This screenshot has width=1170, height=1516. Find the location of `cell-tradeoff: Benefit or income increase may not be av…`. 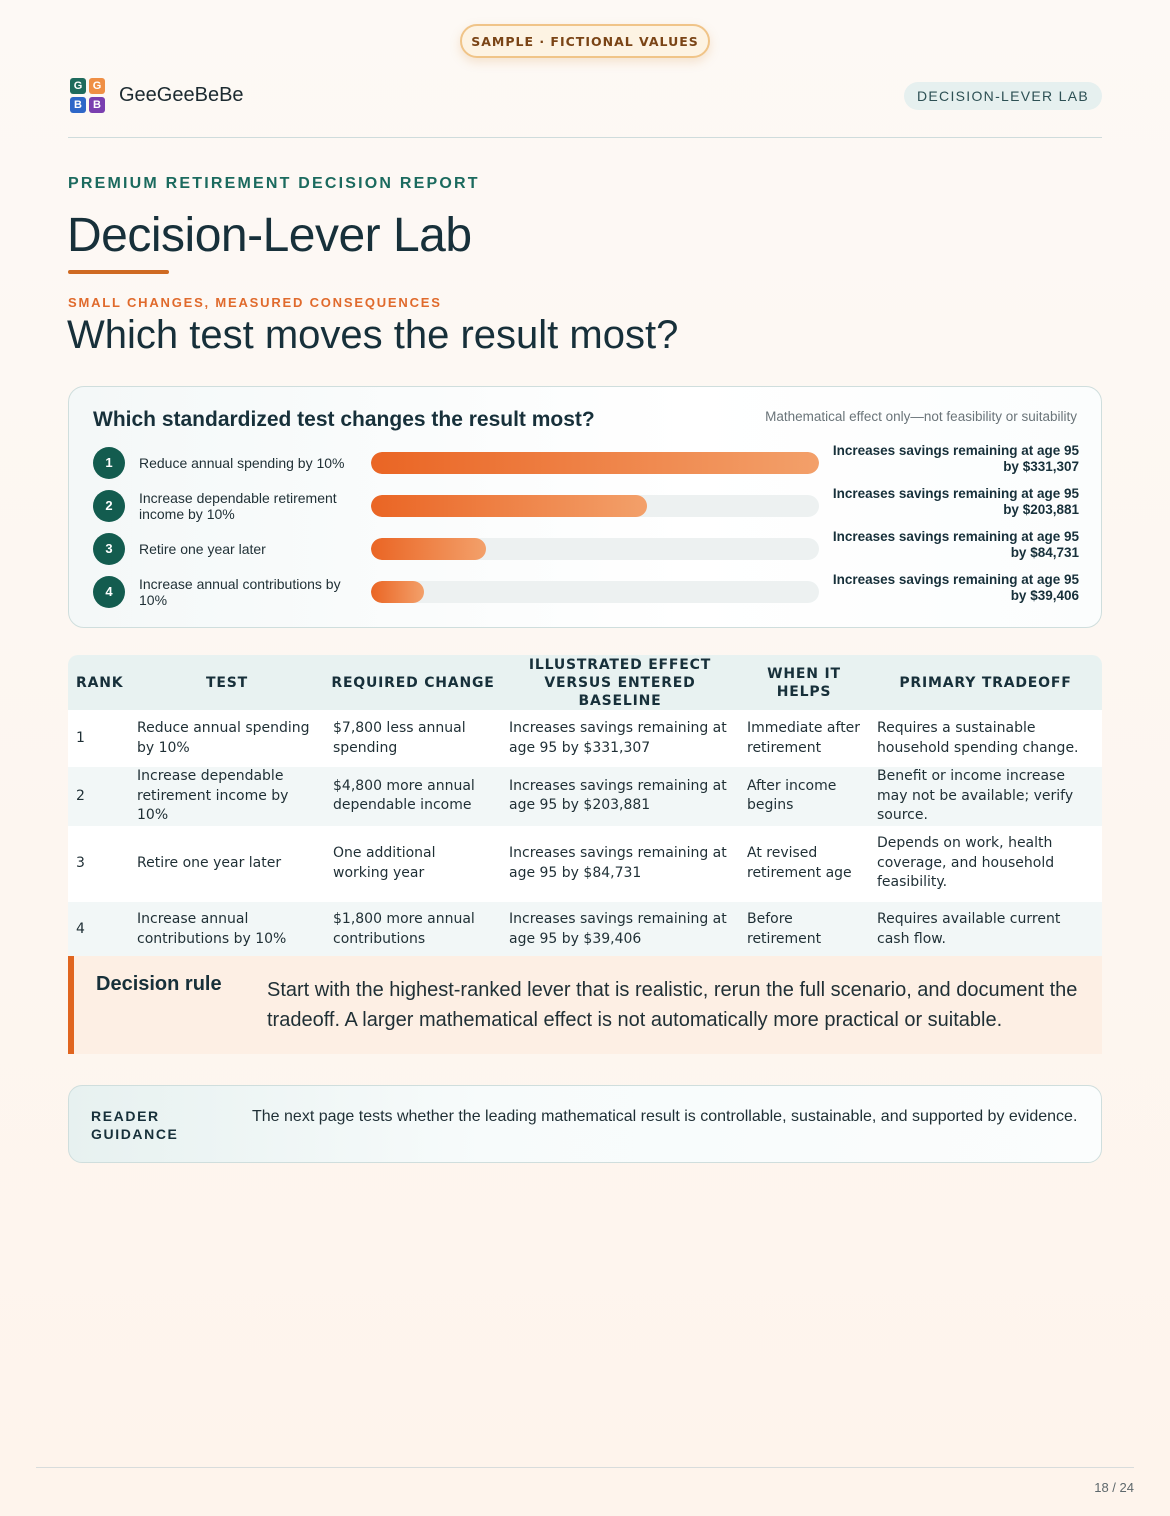

cell-tradeoff: Benefit or income increase may not be av… is located at coordinates (975, 795).